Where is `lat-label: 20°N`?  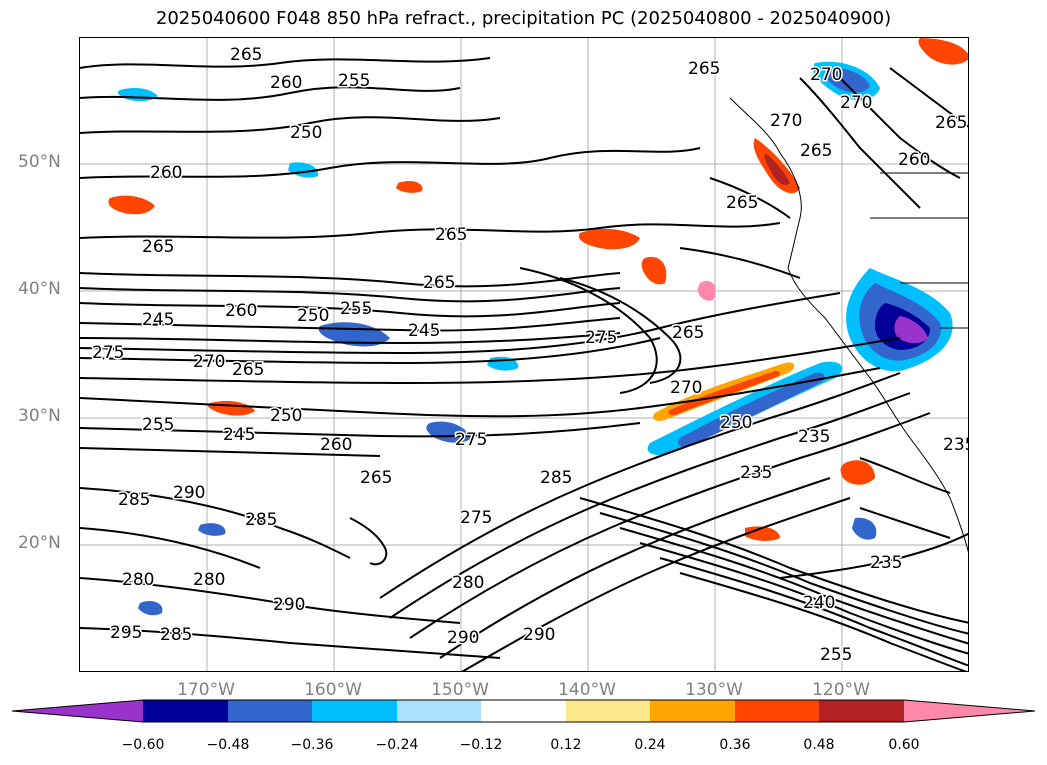
lat-label: 20°N is located at coordinates (39, 543).